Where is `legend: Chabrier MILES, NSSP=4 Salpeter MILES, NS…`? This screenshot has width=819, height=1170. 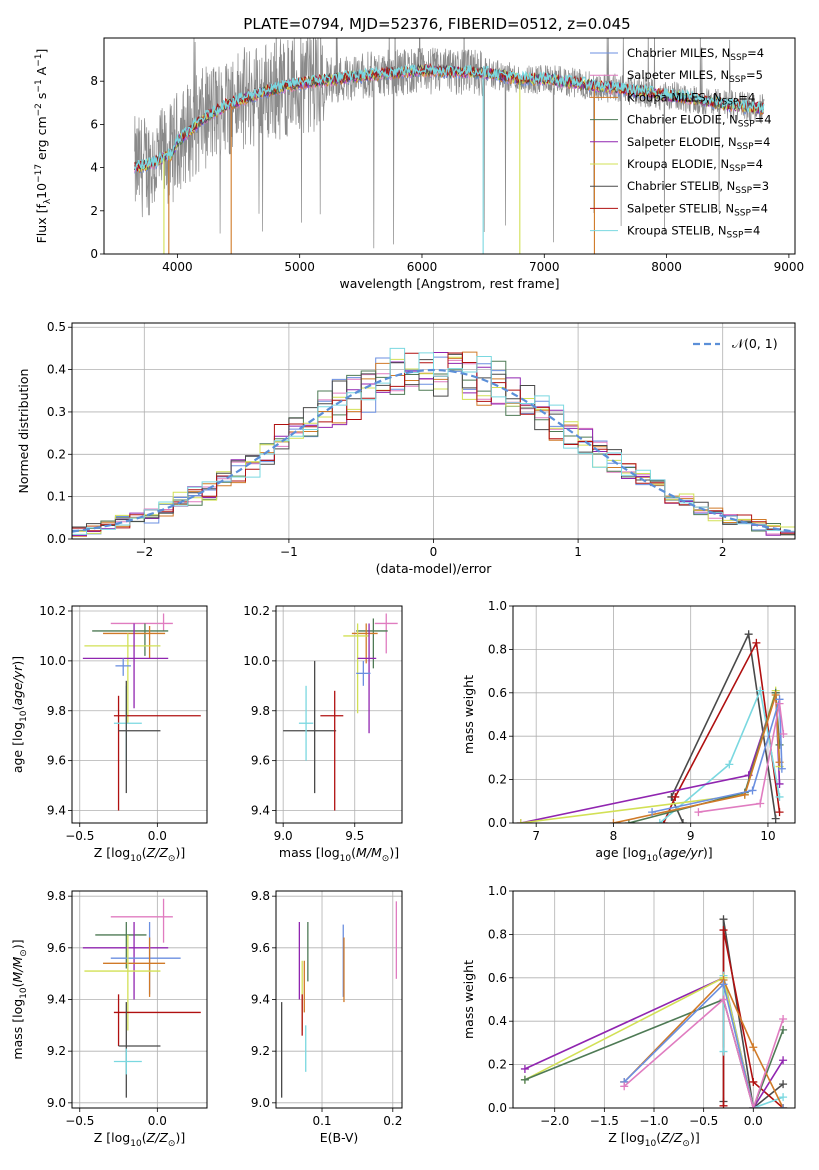 legend: Chabrier MILES, NSSP=4 Salpeter MILES, NS… is located at coordinates (681, 143).